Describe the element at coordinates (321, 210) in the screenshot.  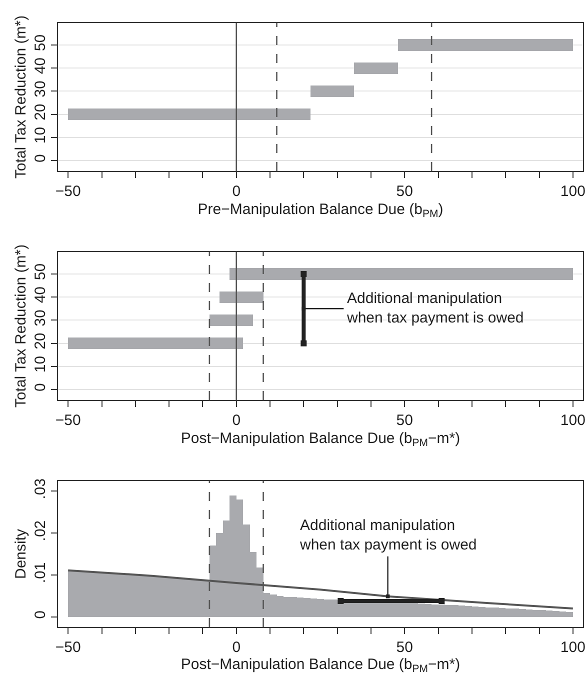
I see `x-axis-title: Pre−Manipulation Balance Due (b$_{PM}$)` at that location.